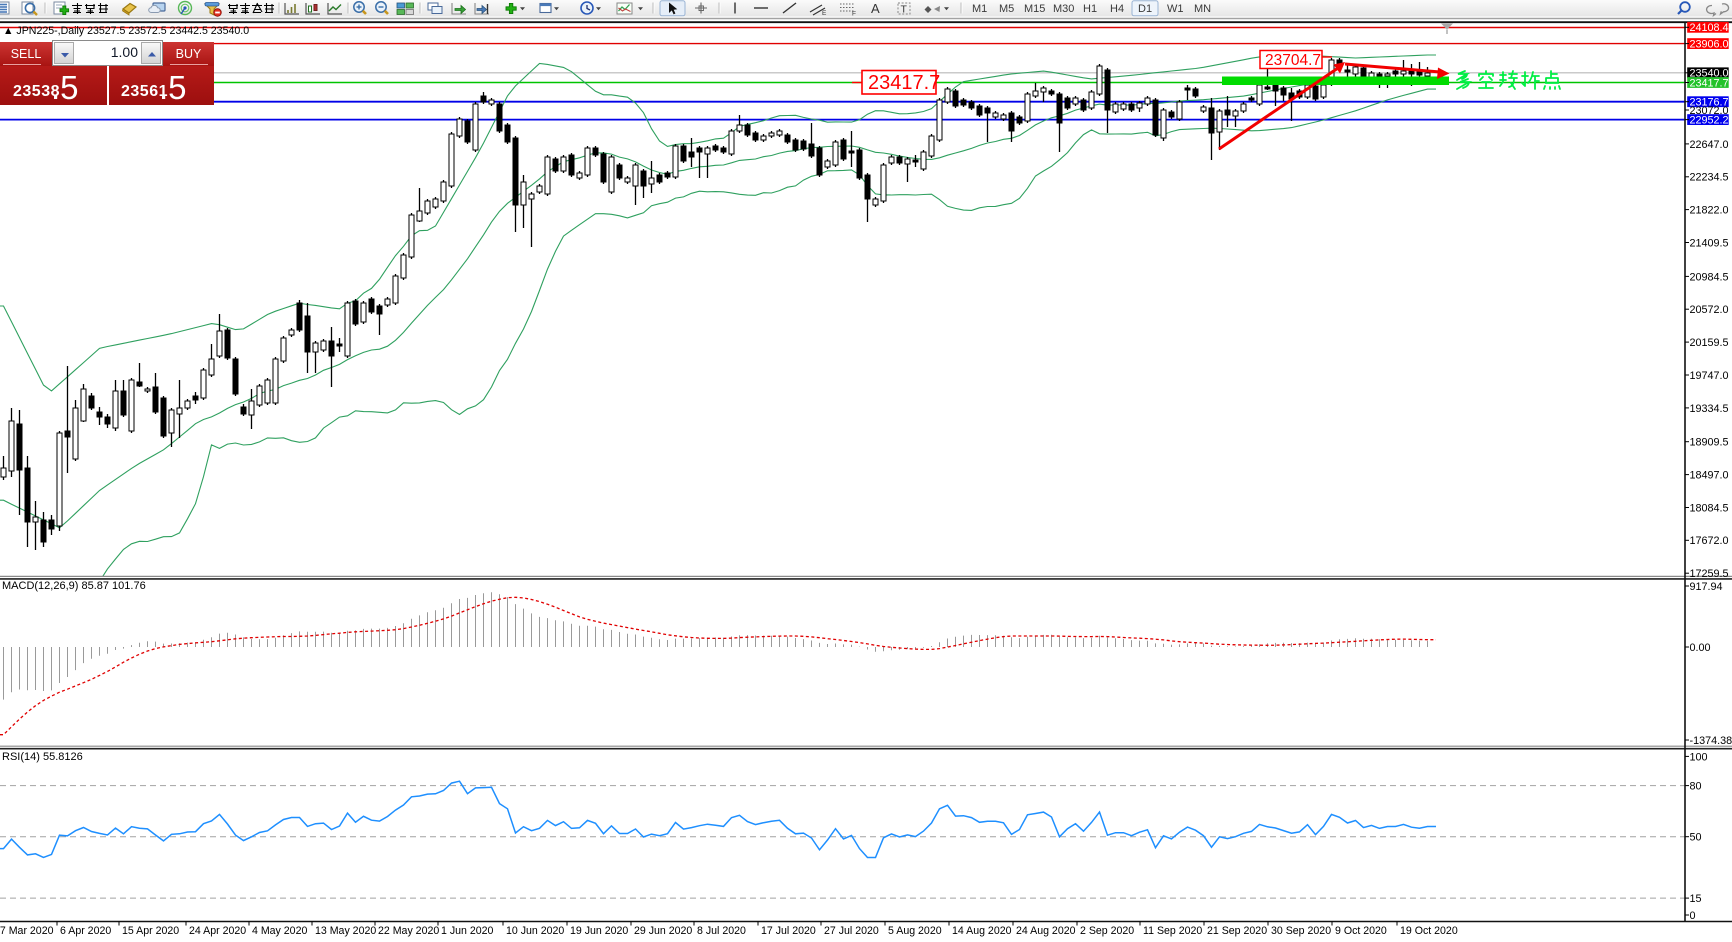 The width and height of the screenshot is (1732, 942). I want to click on svg-text: 0, so click(1693, 916).